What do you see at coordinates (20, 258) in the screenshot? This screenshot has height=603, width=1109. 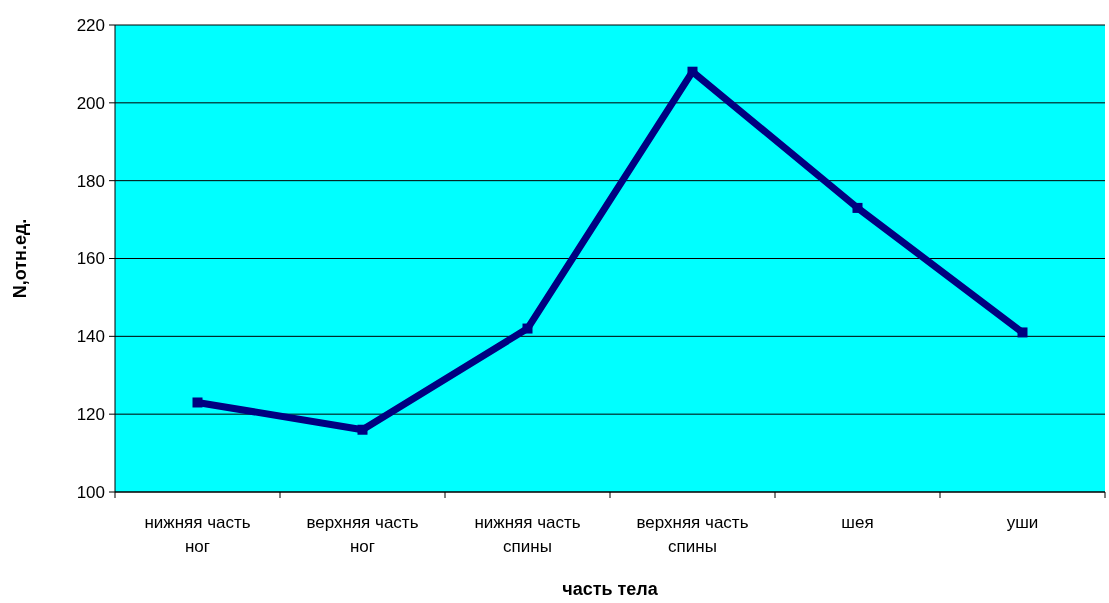 I see `y-axis-title: N,отн.ед.` at bounding box center [20, 258].